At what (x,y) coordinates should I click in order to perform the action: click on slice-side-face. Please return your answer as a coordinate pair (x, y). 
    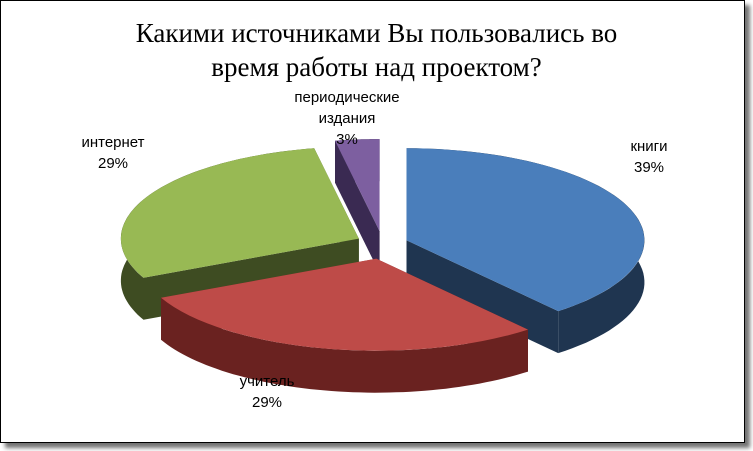
    Looking at the image, I should click on (482, 297).